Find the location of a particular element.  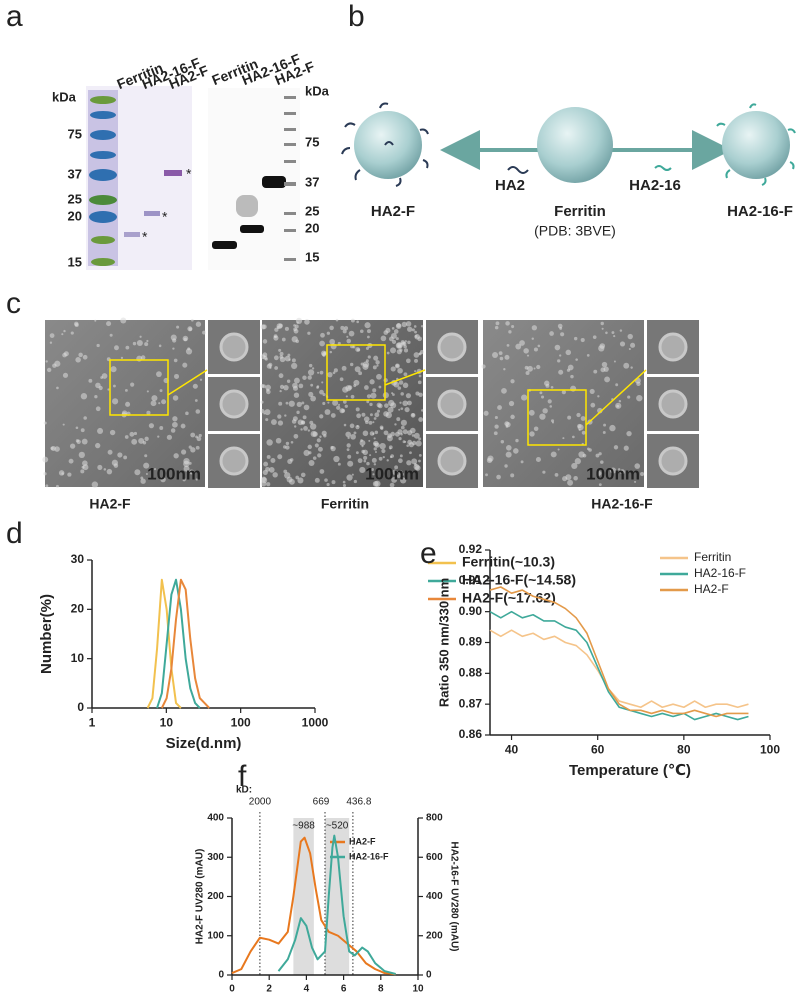

peptides is located at coordinates (435, 144).